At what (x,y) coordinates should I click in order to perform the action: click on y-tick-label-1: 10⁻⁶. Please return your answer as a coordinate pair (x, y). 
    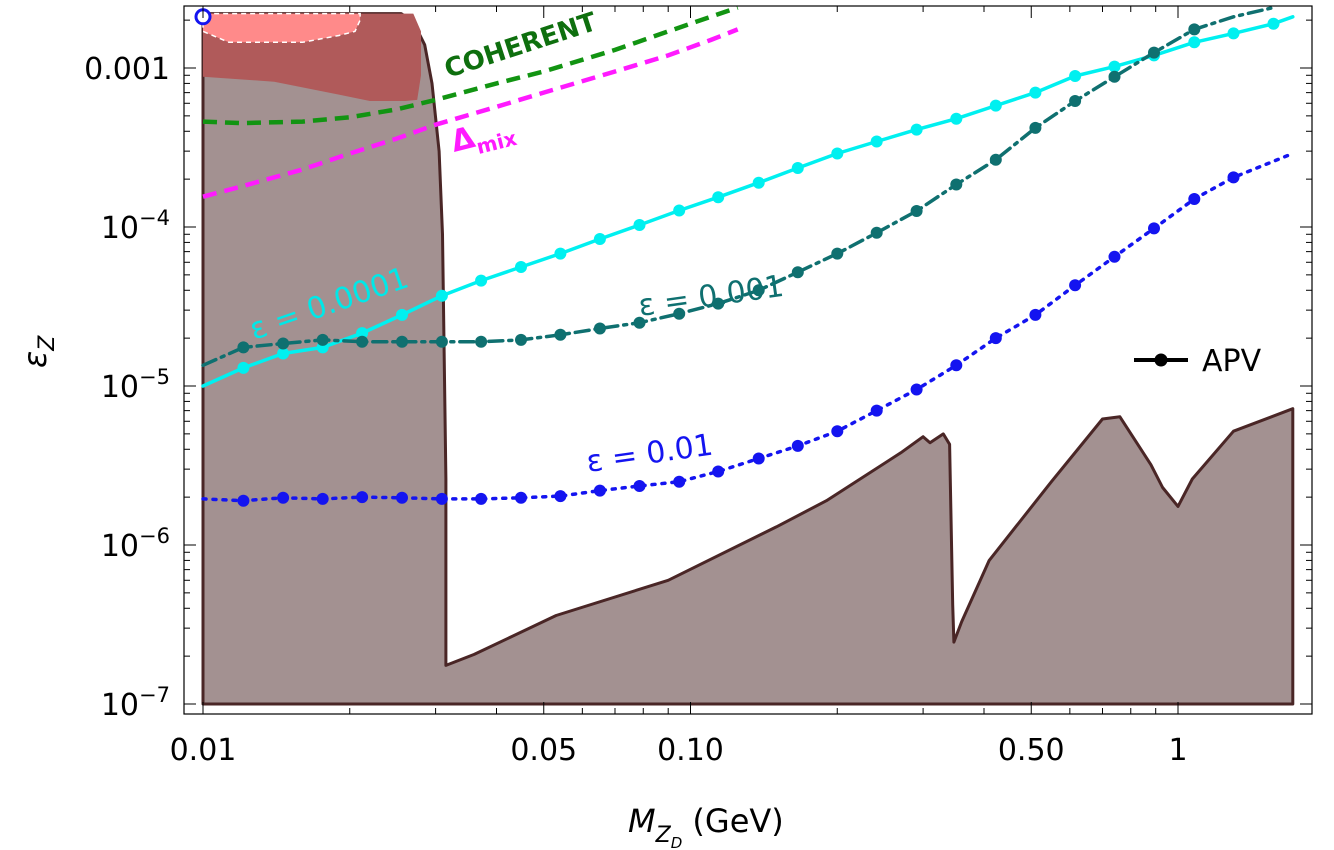
    Looking at the image, I should click on (135, 544).